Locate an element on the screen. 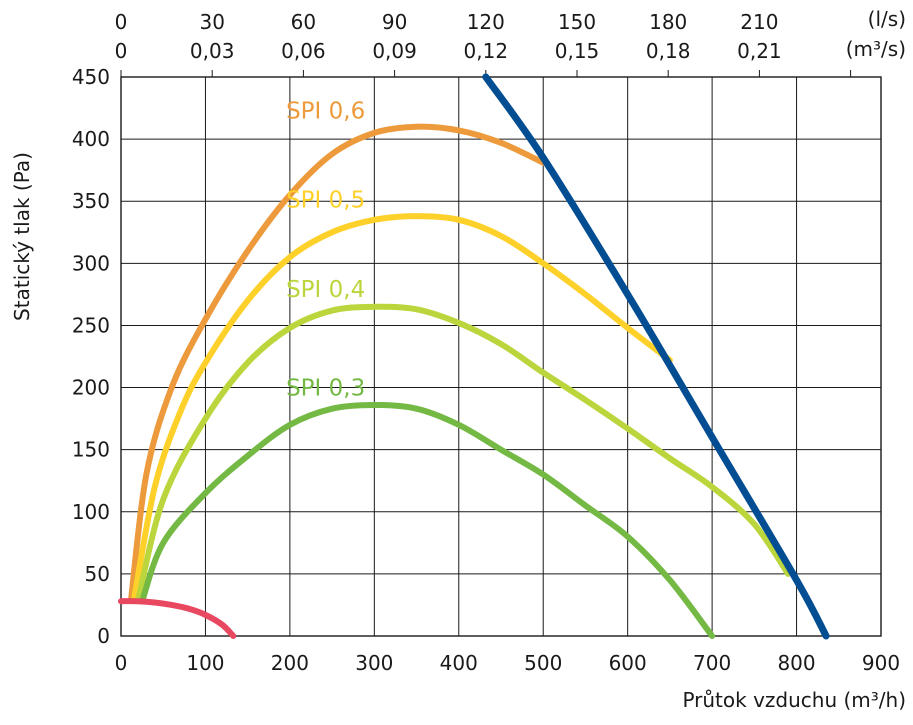 This screenshot has width=913, height=725. top-axis-tick-label: 0,12 is located at coordinates (486, 51).